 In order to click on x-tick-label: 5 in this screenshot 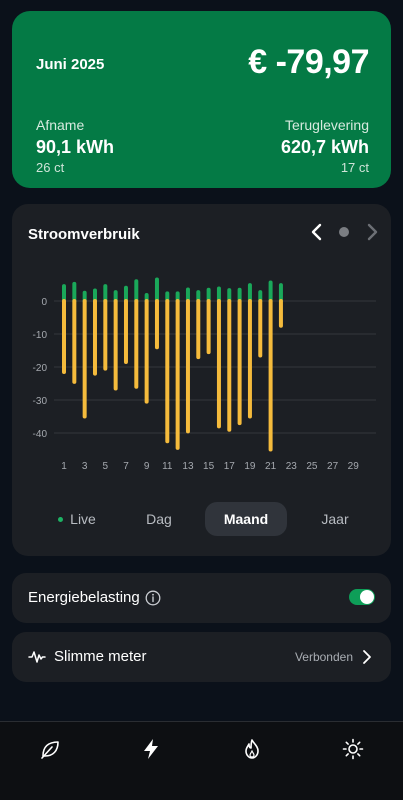, I will do `click(106, 466)`.